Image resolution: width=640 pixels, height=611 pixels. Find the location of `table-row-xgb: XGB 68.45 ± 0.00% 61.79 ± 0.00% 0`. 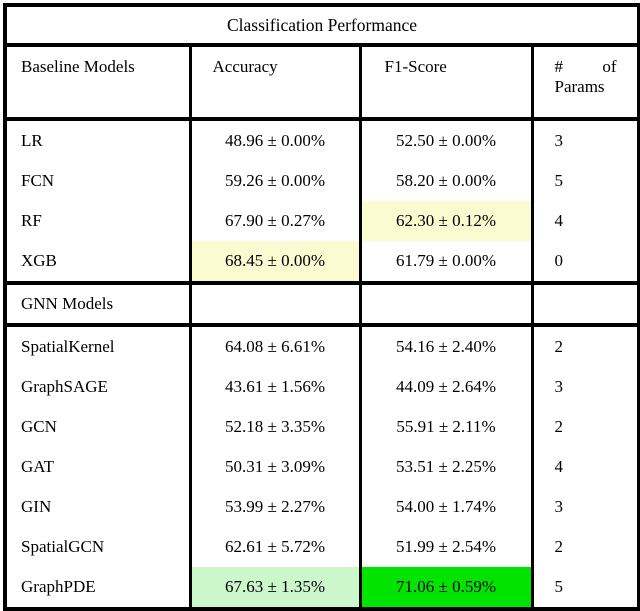

table-row-xgb: XGB 68.45 ± 0.00% 61.79 ± 0.00% 0 is located at coordinates (322, 263).